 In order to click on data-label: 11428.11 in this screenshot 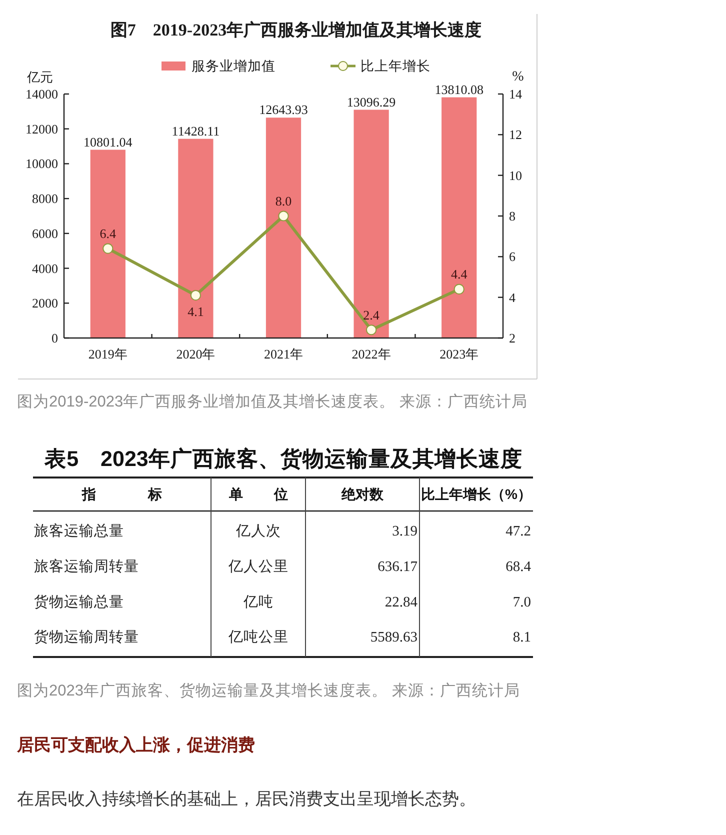, I will do `click(196, 130)`.